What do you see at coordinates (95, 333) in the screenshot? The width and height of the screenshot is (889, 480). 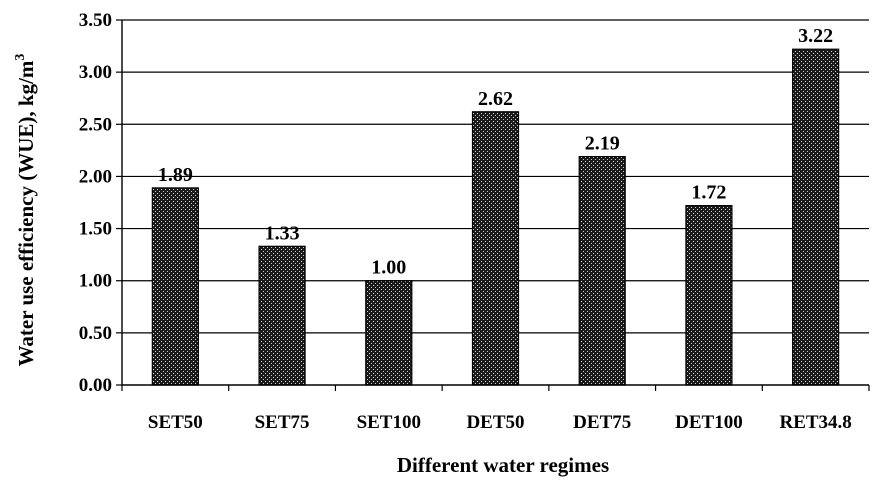 I see `y-tick-label: 0.50` at bounding box center [95, 333].